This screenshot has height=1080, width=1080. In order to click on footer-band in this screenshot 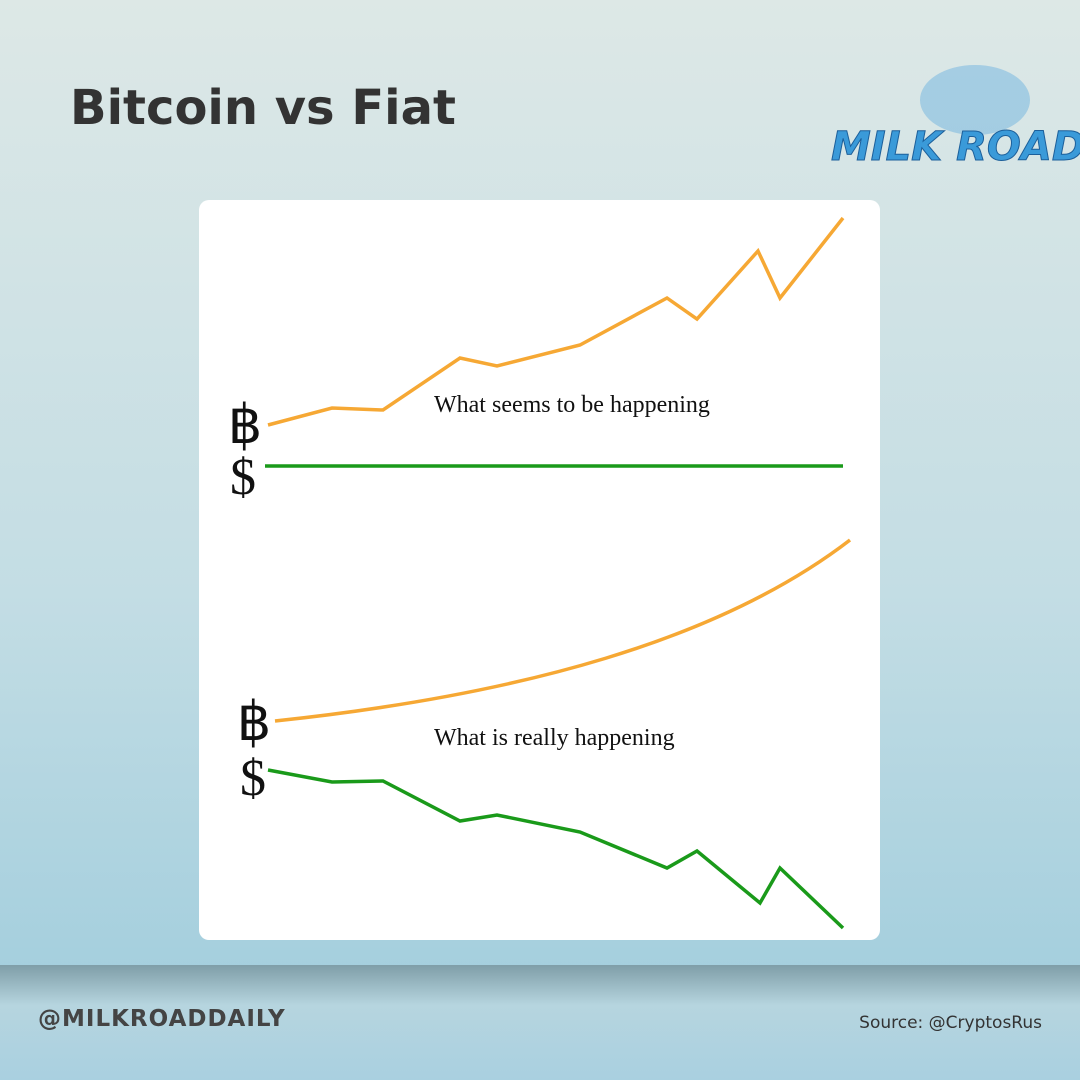, I will do `click(540, 1022)`.